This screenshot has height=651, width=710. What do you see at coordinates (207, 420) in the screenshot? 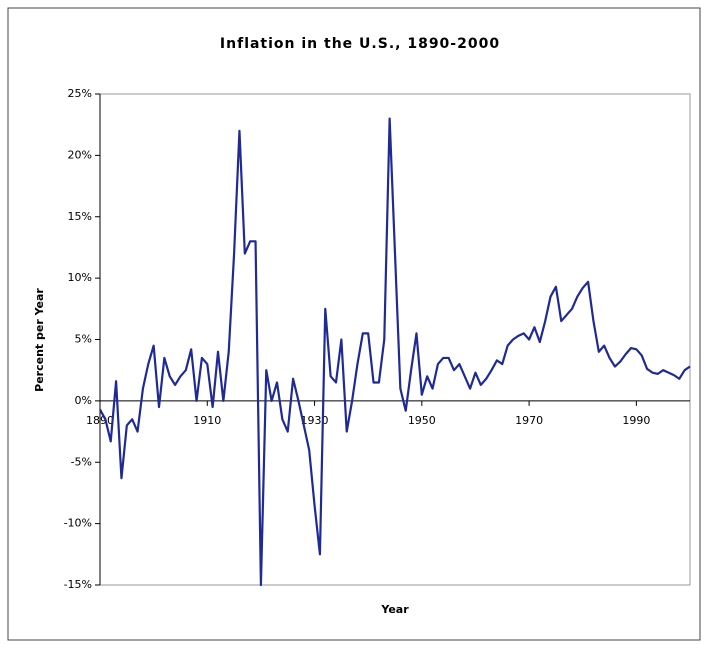
I see `x-tick-label: 1910` at bounding box center [207, 420].